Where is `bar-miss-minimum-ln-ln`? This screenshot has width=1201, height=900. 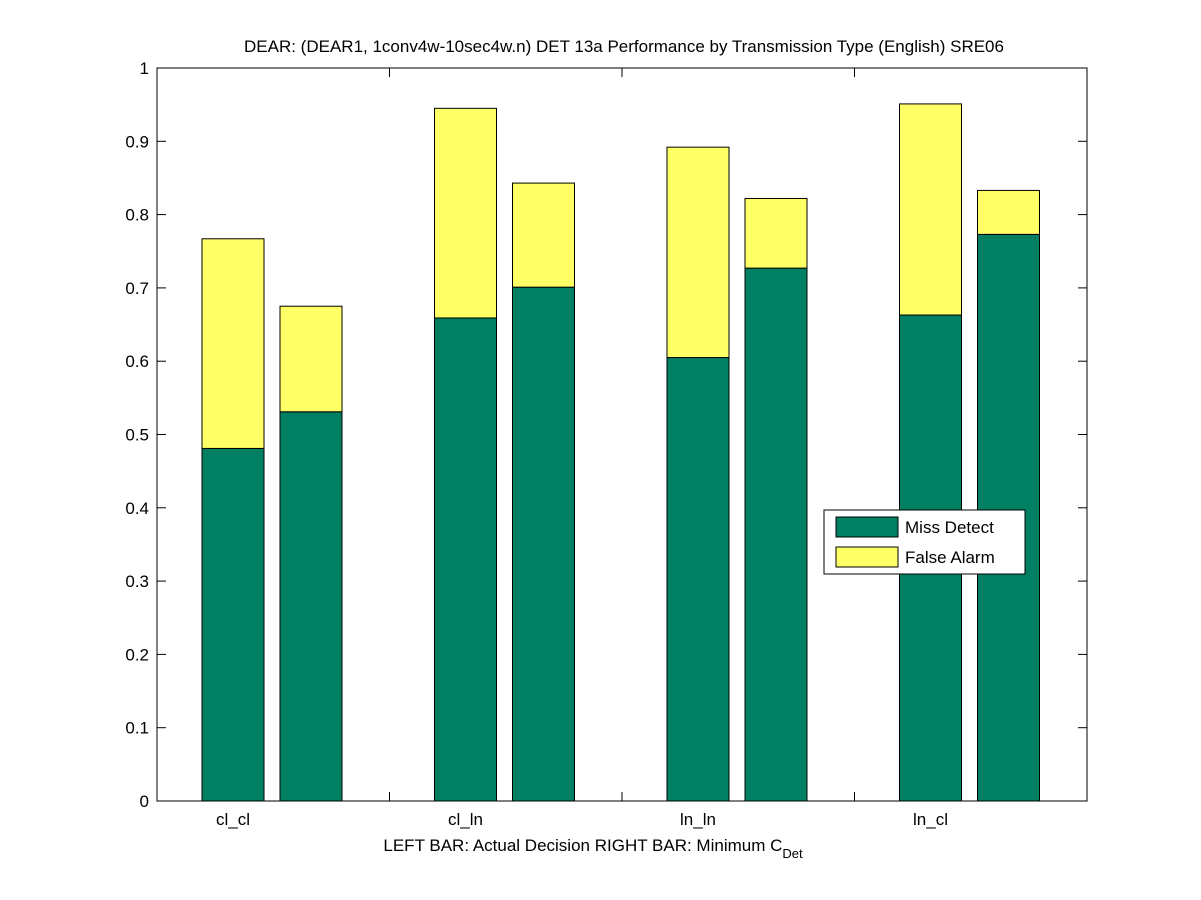 bar-miss-minimum-ln-ln is located at coordinates (776, 534).